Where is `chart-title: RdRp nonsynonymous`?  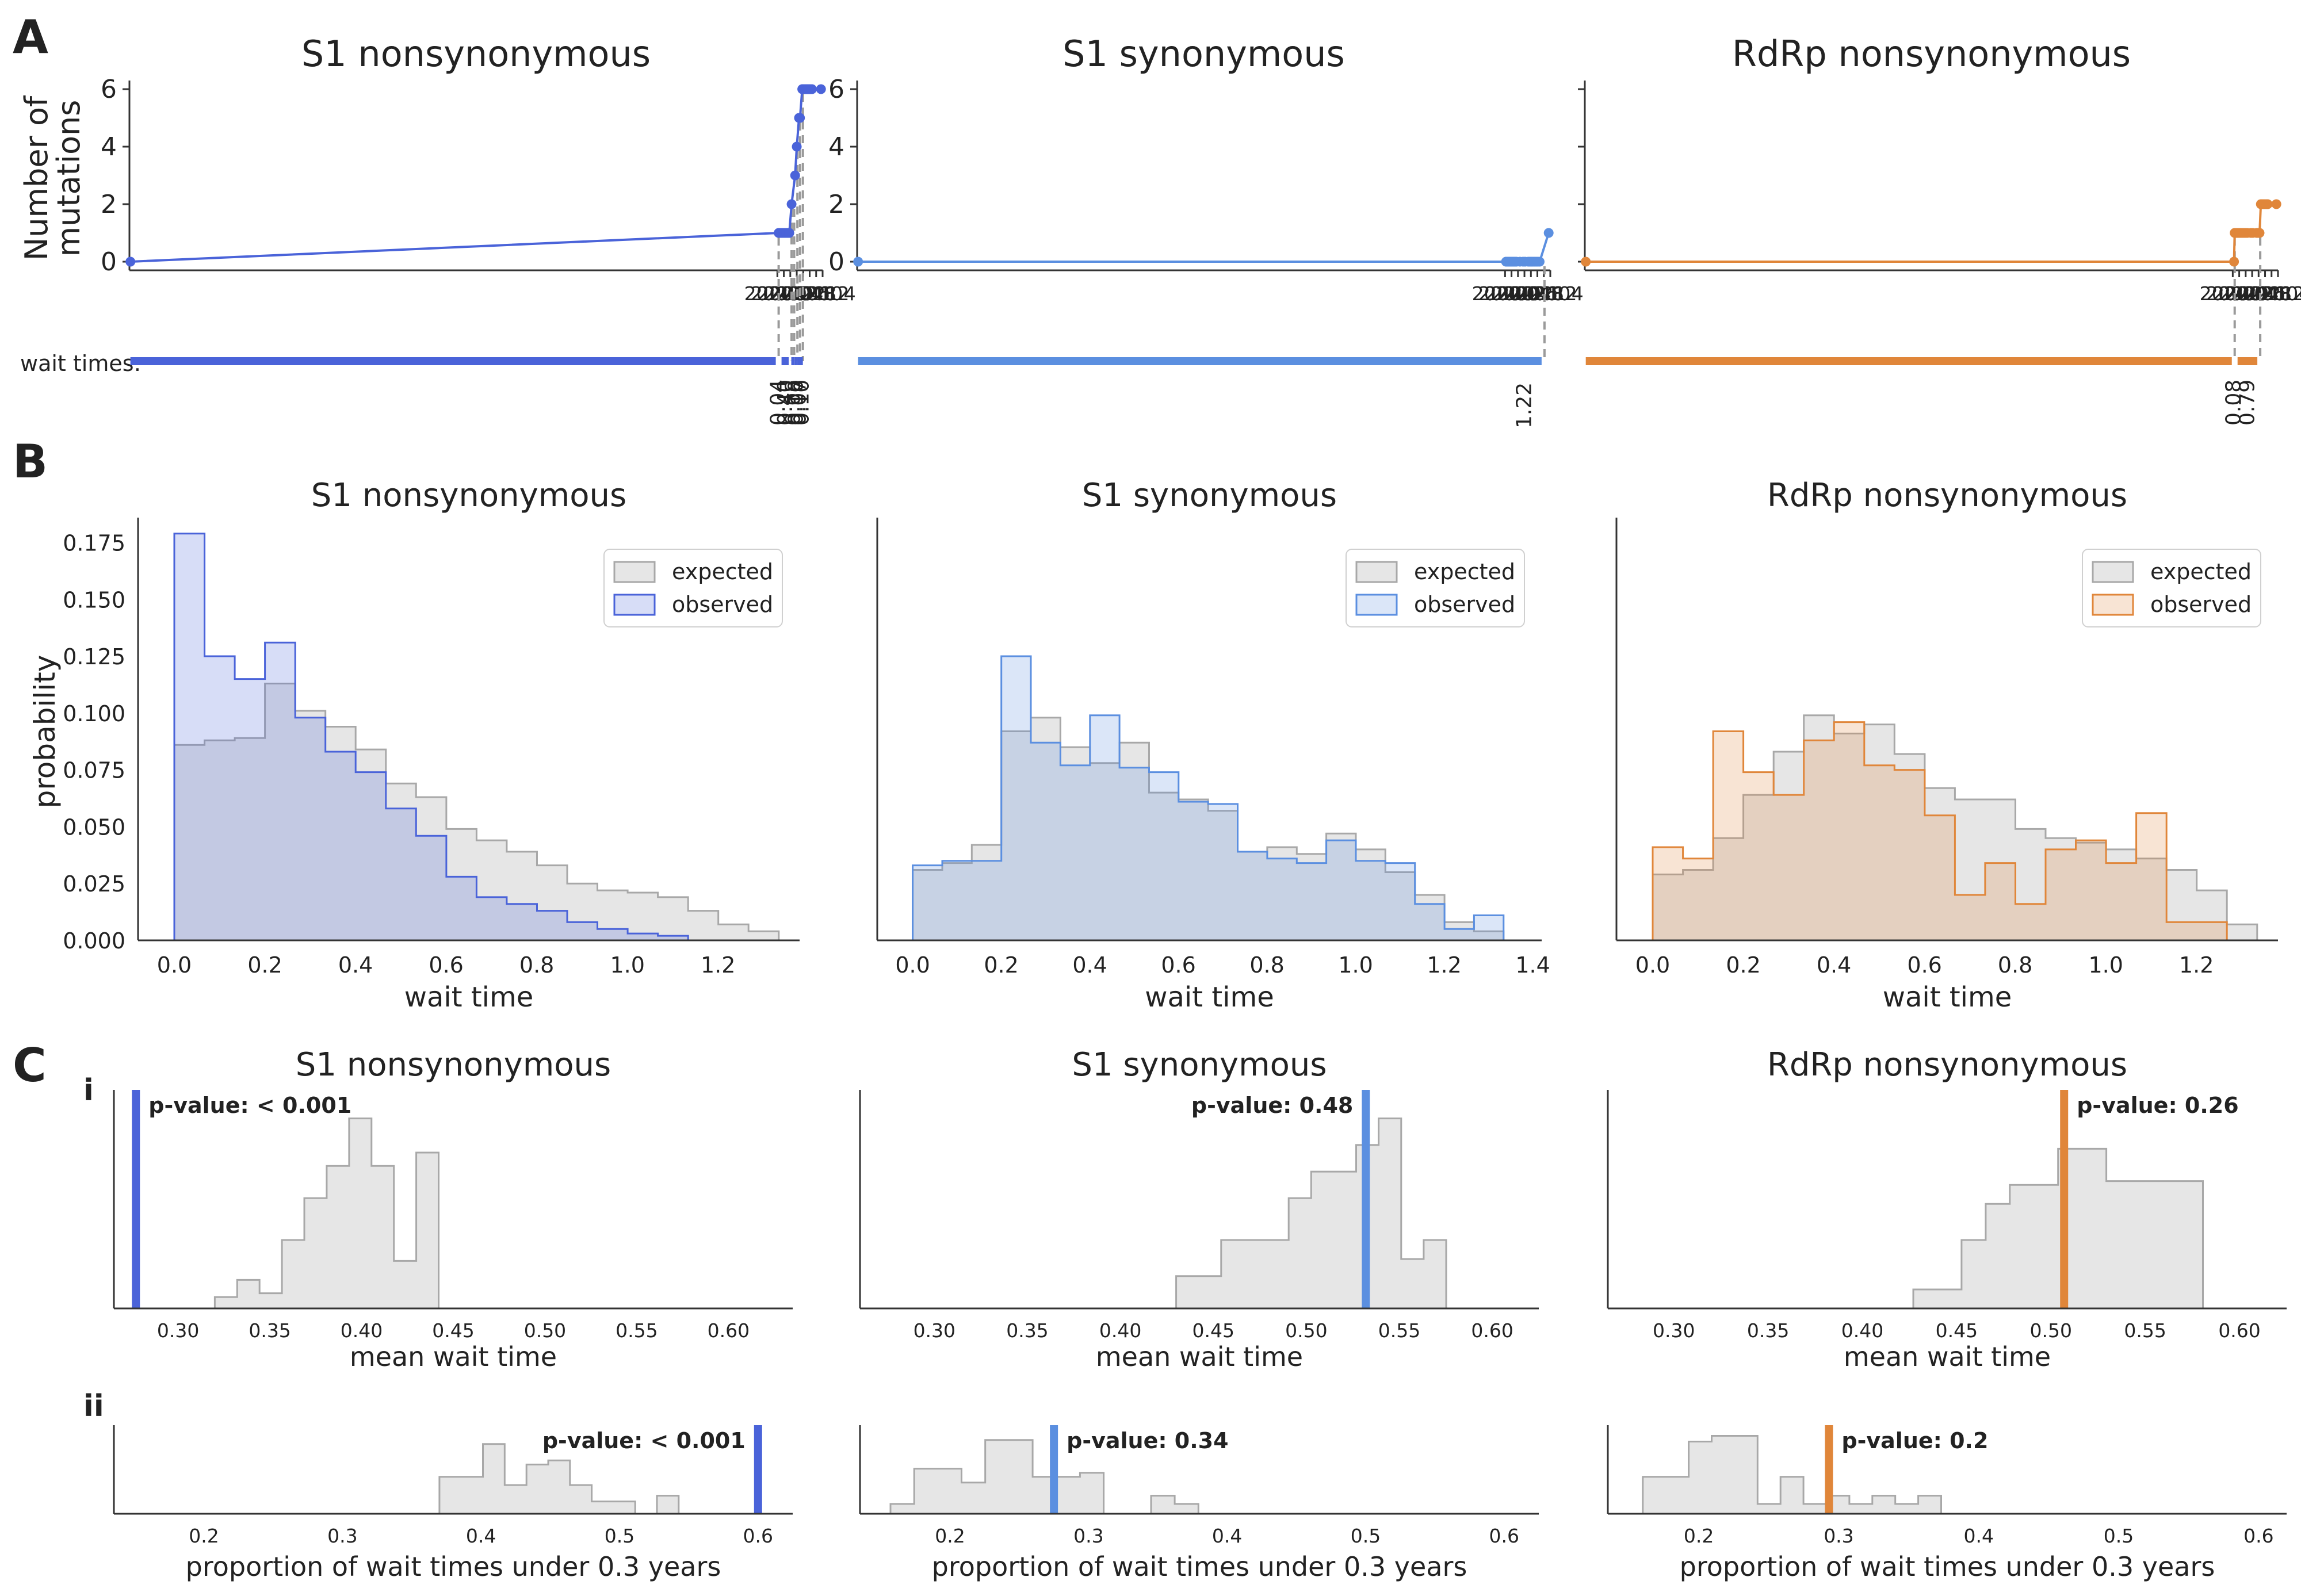 chart-title: RdRp nonsynonymous is located at coordinates (1947, 496).